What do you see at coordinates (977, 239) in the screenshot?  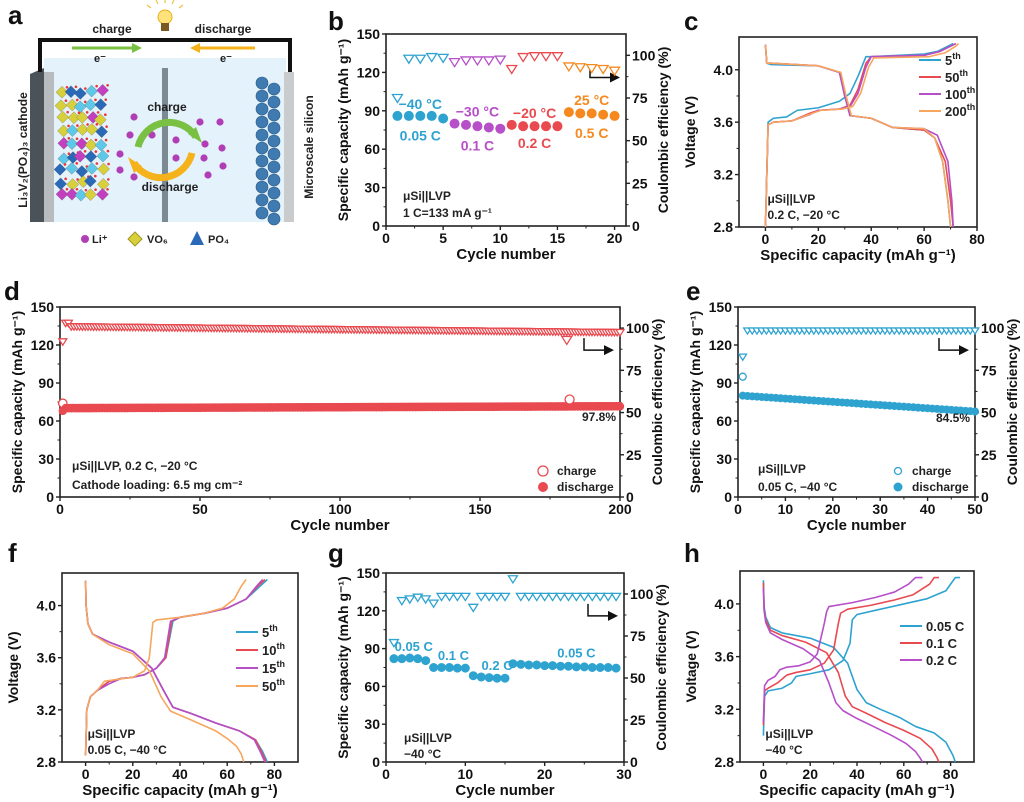 I see `x-tick-label: 80` at bounding box center [977, 239].